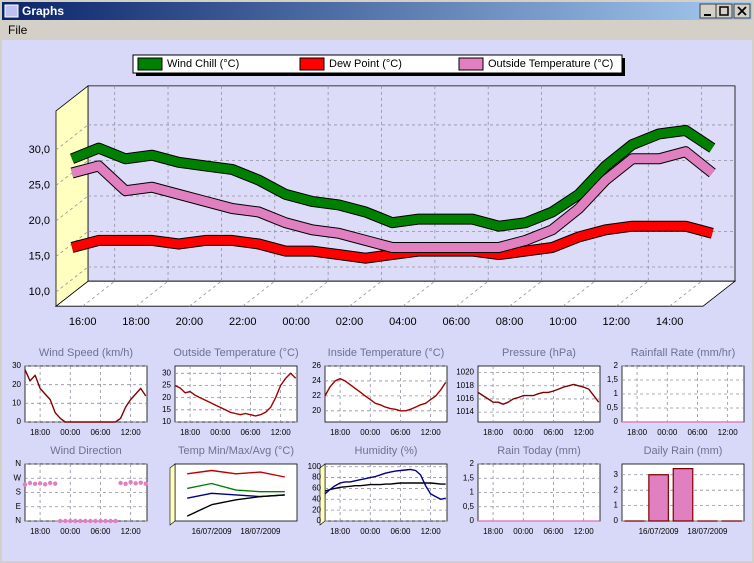 The width and height of the screenshot is (754, 563). What do you see at coordinates (316, 488) in the screenshot?
I see `y-tick-label: 60` at bounding box center [316, 488].